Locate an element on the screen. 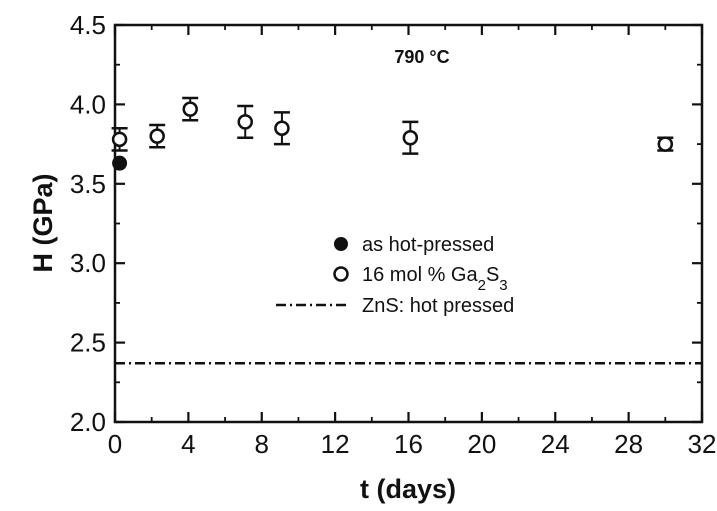 Image resolution: width=717 pixels, height=511 pixels. x-tick-label: 16 is located at coordinates (408, 444).